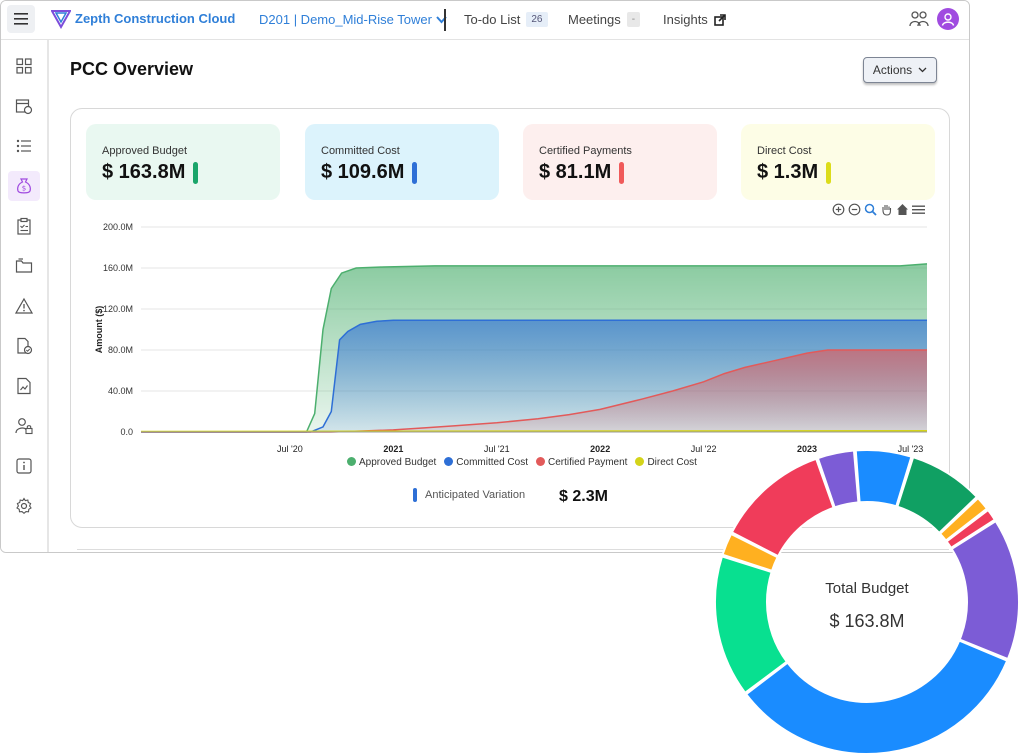 This screenshot has width=1024, height=755. Describe the element at coordinates (24, 66) in the screenshot. I see `sidebar-item-dashboard` at that location.